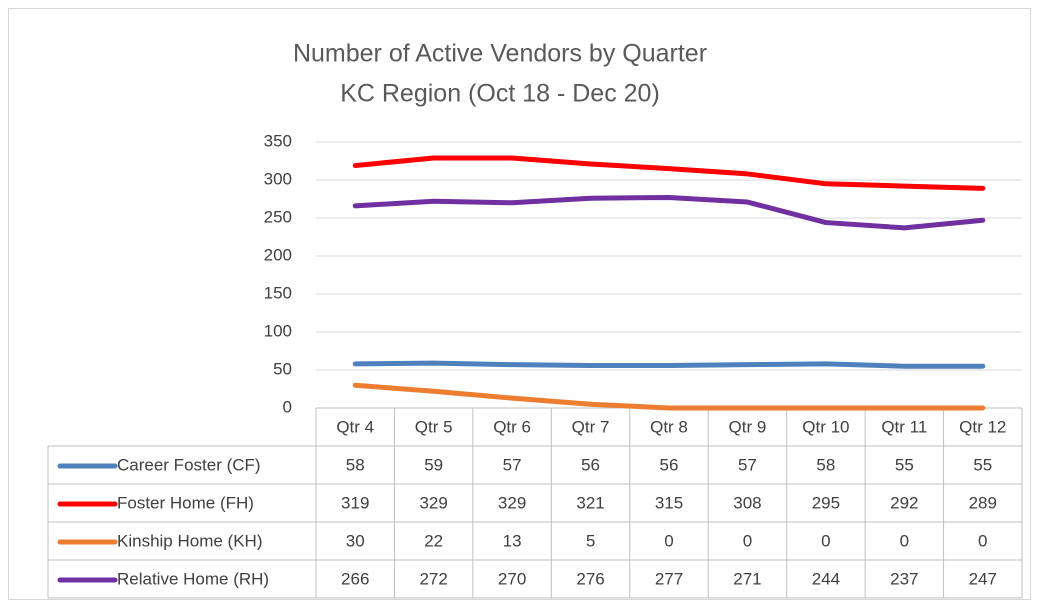  What do you see at coordinates (591, 426) in the screenshot?
I see `x-tick-label: Qtr 7` at bounding box center [591, 426].